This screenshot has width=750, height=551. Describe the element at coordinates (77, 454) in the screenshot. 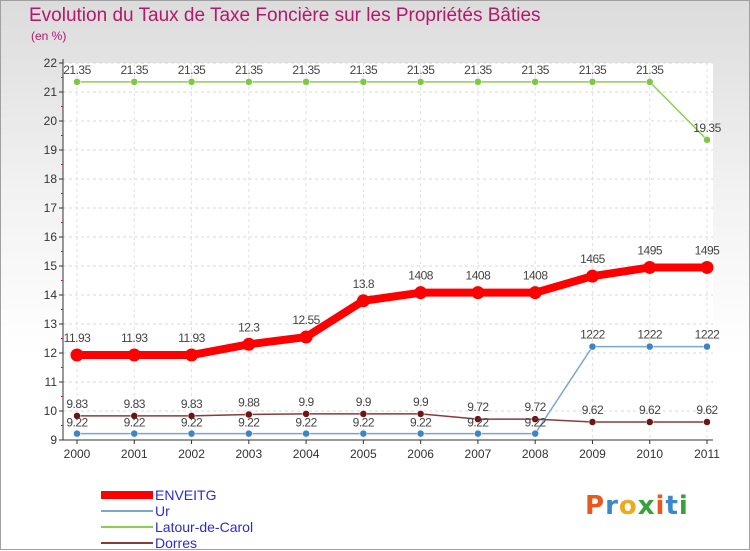

I see `x-tick-label: 2000` at that location.